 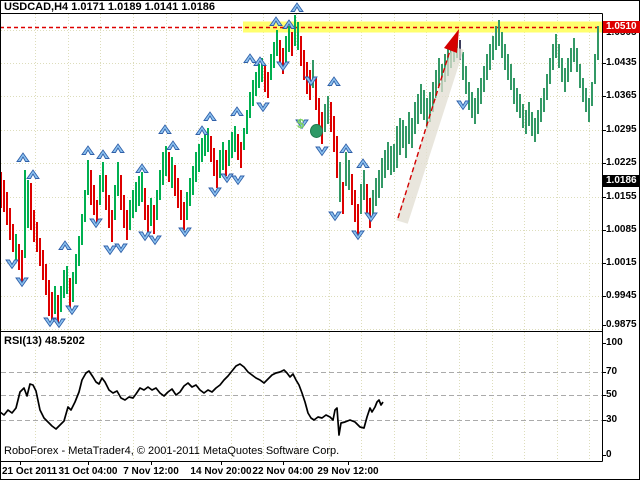 What do you see at coordinates (301, 123) in the screenshot?
I see `dollar-marker-icon: $` at bounding box center [301, 123].